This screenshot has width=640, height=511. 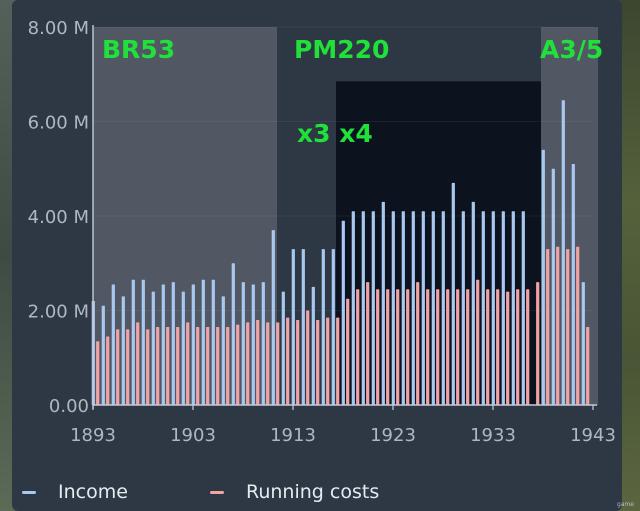 What do you see at coordinates (69, 406) in the screenshot?
I see `y-tick-label: 0.00` at bounding box center [69, 406].